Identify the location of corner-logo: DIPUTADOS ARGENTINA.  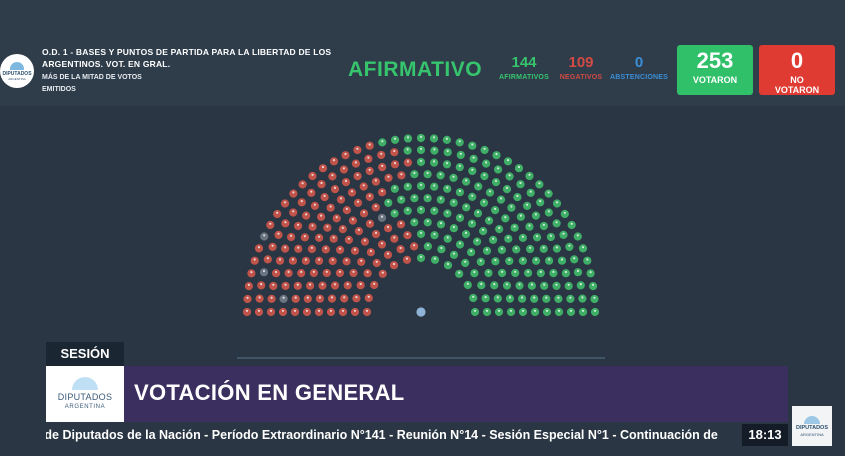
(812, 426).